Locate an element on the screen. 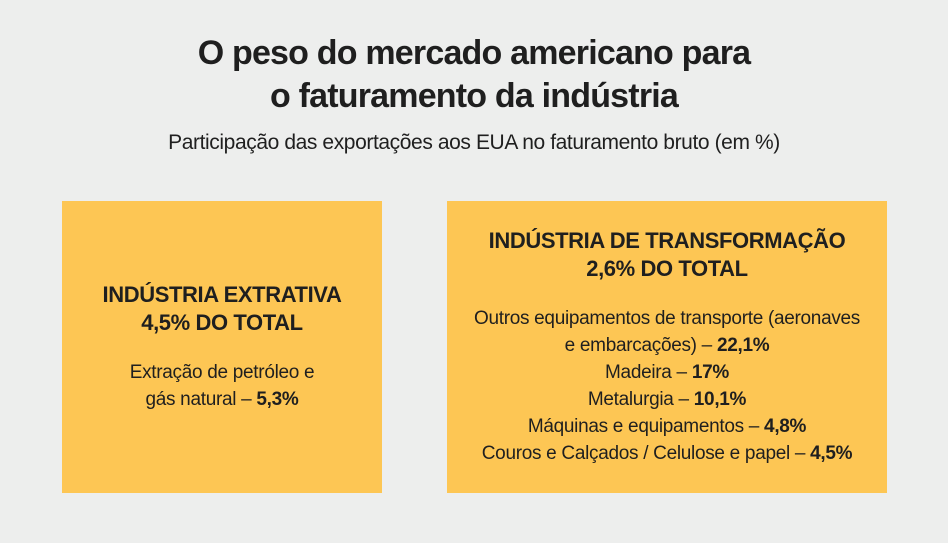  item-value: 4,8% is located at coordinates (785, 426).